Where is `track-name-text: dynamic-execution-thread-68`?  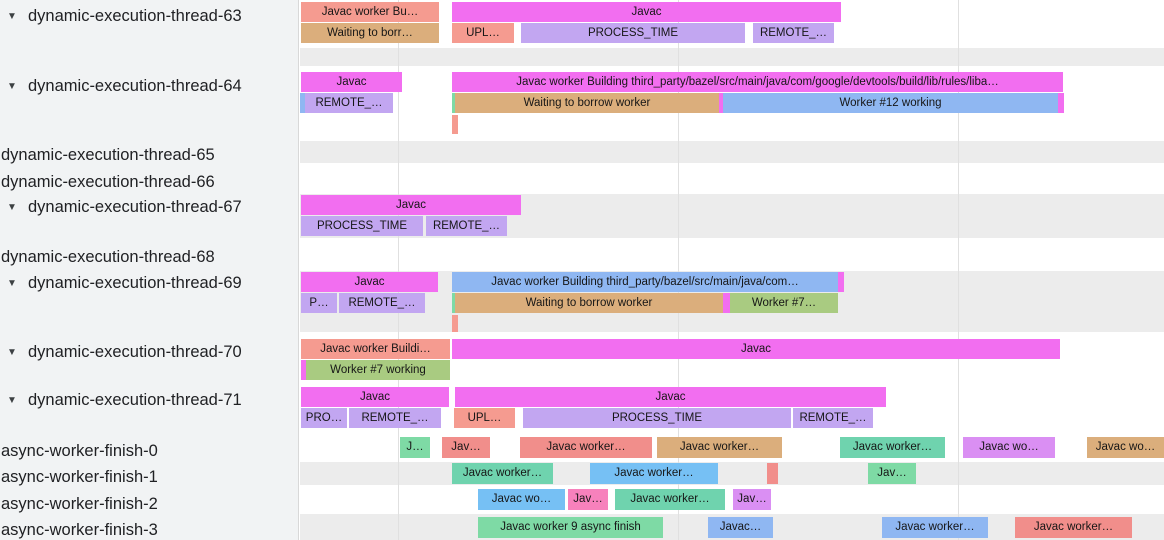 track-name-text: dynamic-execution-thread-68 is located at coordinates (108, 256).